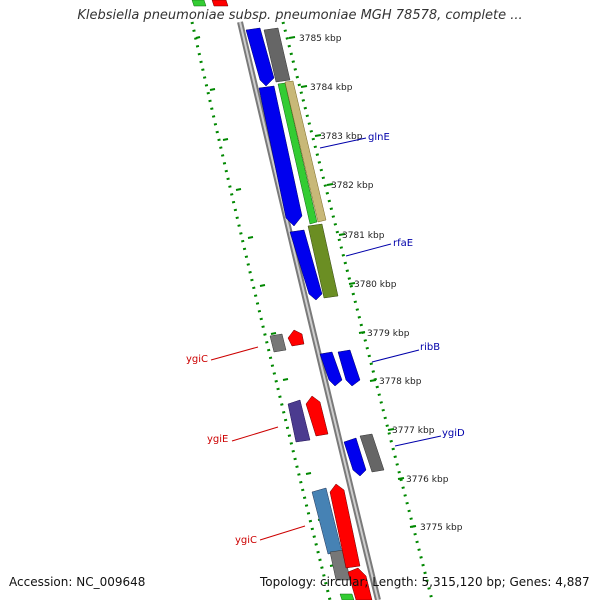 The width and height of the screenshot is (600, 600). I want to click on tick-label: 3779 kbp, so click(388, 334).